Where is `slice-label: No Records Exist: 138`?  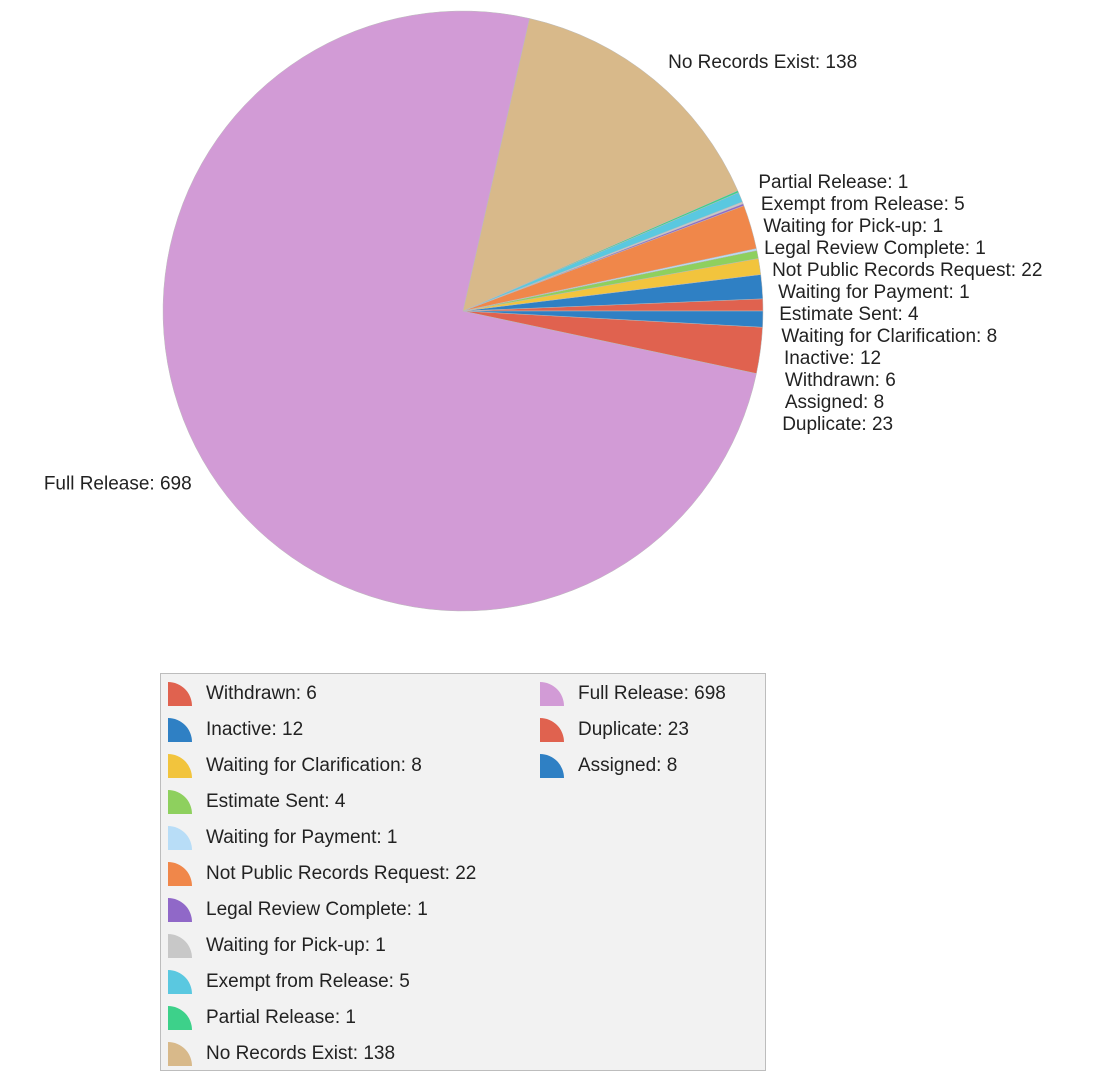 slice-label: No Records Exist: 138 is located at coordinates (762, 62).